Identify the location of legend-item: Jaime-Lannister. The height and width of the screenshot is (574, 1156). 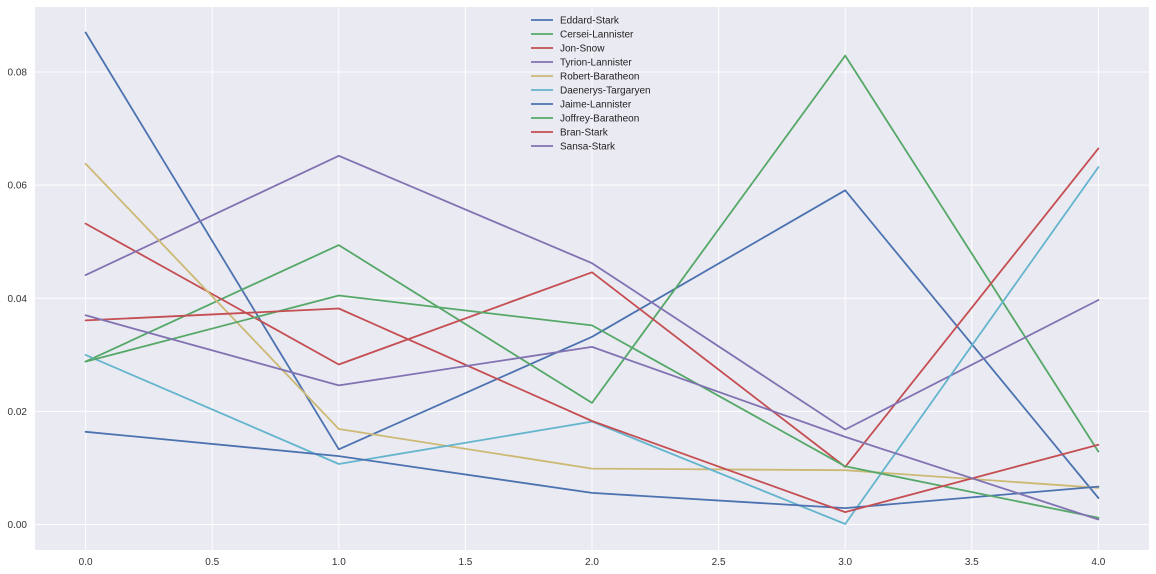
(581, 105).